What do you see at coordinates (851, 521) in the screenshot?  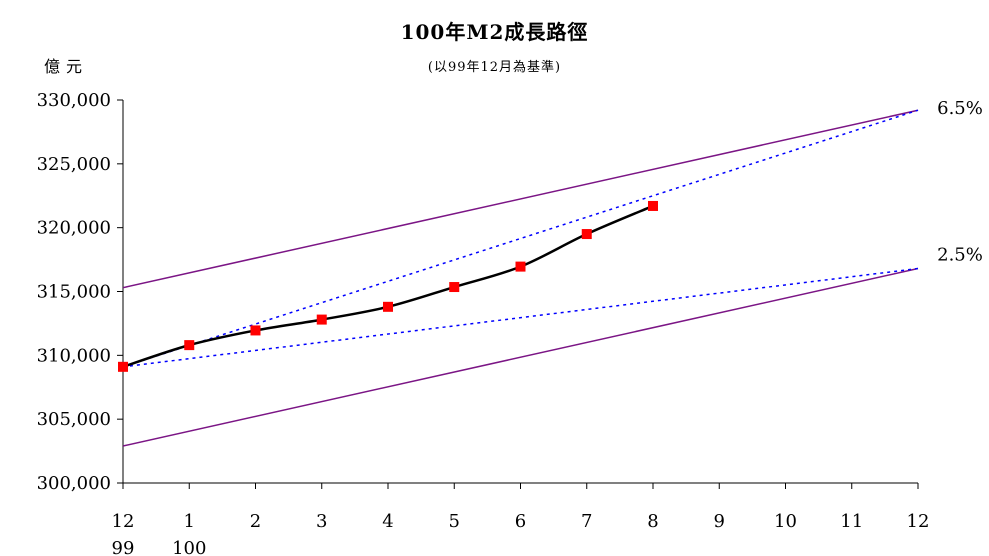 I see `x-tick-label: 11` at bounding box center [851, 521].